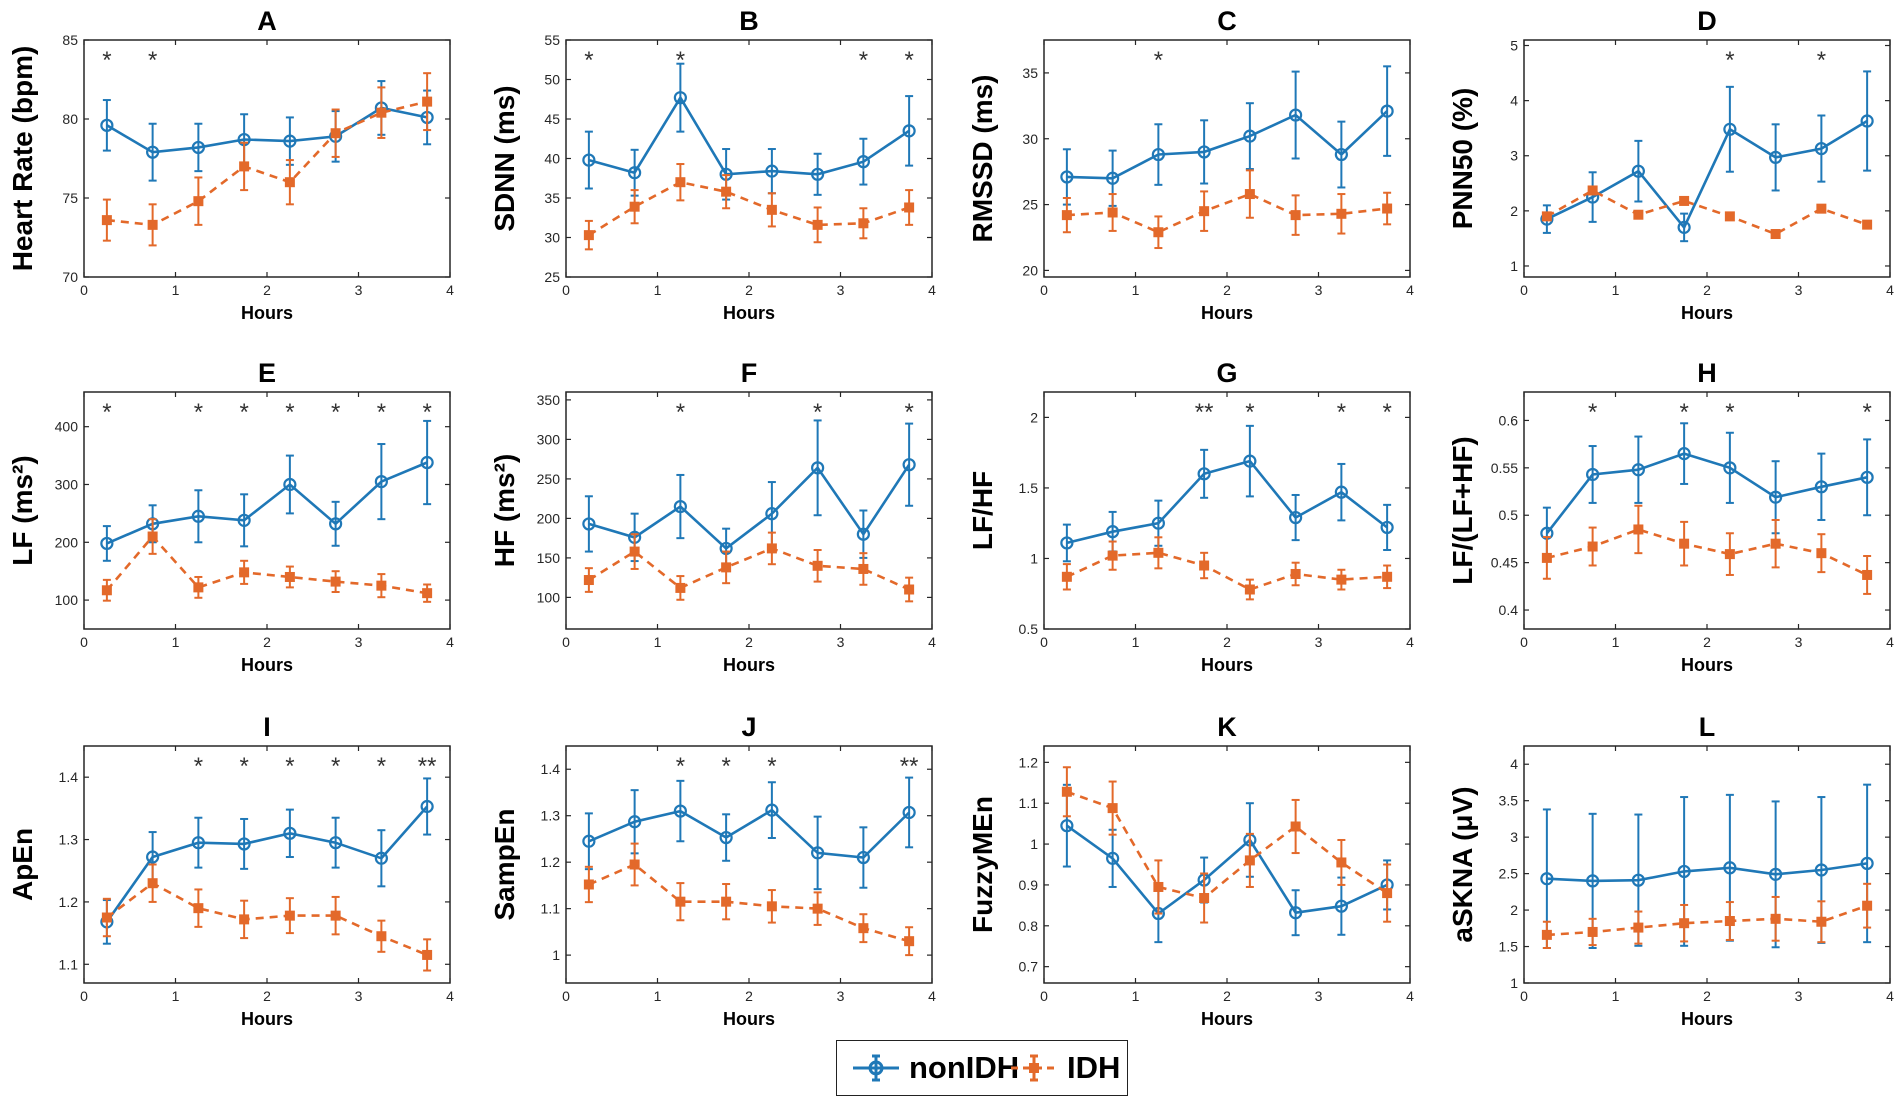 This screenshot has width=1901, height=1104. Describe the element at coordinates (70, 277) in the screenshot. I see `y-tick-label: 70` at that location.